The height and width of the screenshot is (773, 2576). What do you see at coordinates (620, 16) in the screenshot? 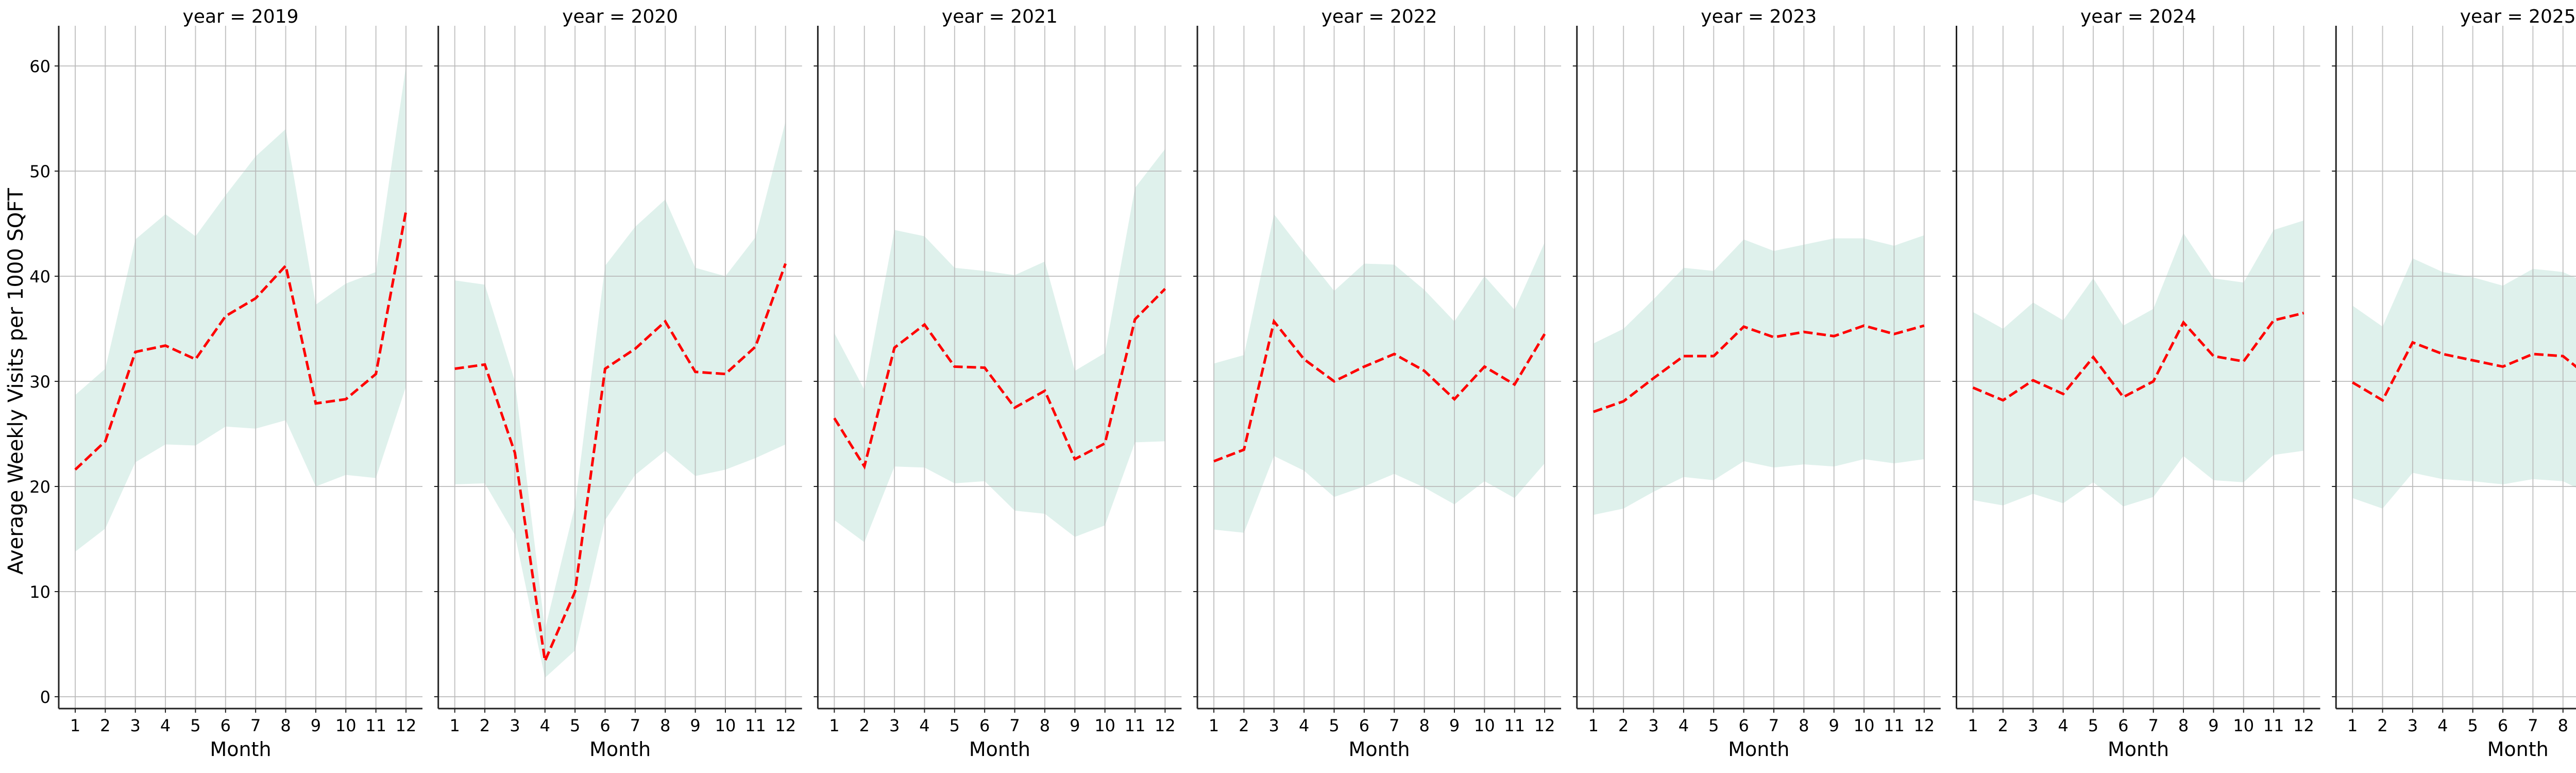
I see `facet-title: year = 2020` at bounding box center [620, 16].